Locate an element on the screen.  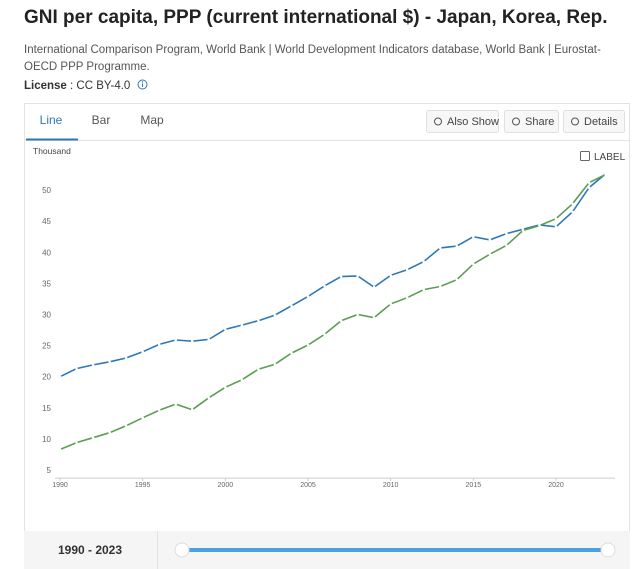
button-label: Share is located at coordinates (539, 122).